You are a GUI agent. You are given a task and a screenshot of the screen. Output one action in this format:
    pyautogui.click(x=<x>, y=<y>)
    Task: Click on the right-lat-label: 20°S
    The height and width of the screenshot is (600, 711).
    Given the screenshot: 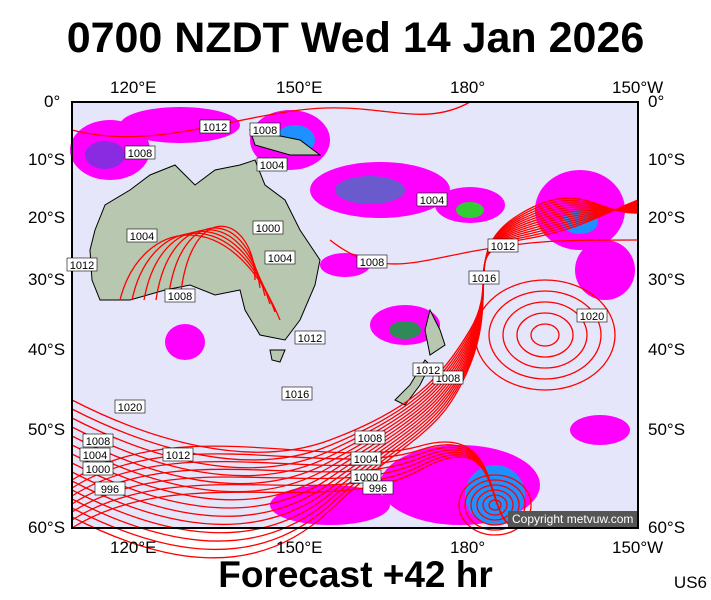 What is the action you would take?
    pyautogui.click(x=667, y=217)
    